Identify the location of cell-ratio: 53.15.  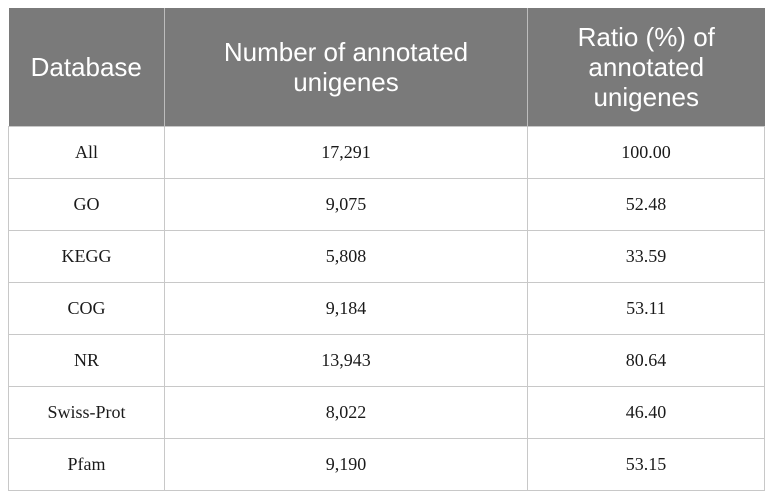
(646, 464).